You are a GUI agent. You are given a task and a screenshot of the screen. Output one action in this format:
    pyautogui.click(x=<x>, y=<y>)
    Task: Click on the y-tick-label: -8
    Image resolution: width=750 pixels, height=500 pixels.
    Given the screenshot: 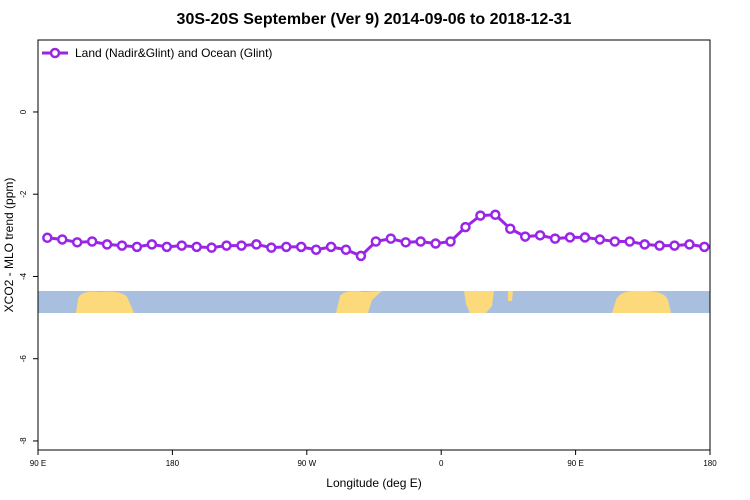 What is the action you would take?
    pyautogui.click(x=23, y=441)
    